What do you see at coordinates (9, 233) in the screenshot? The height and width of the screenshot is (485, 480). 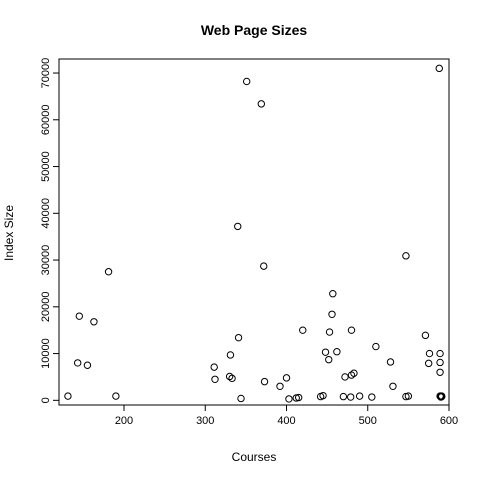 I see `y-axis-label: Index Size` at bounding box center [9, 233].